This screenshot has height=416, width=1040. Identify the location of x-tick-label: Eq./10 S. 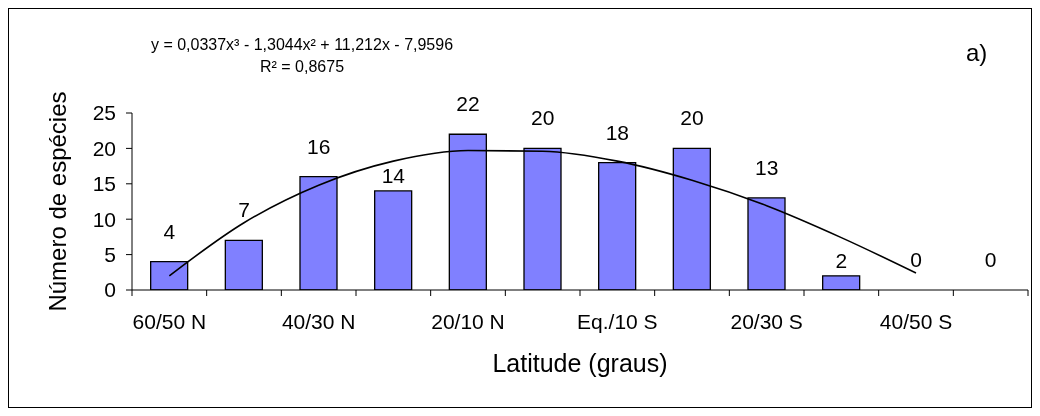
(617, 321).